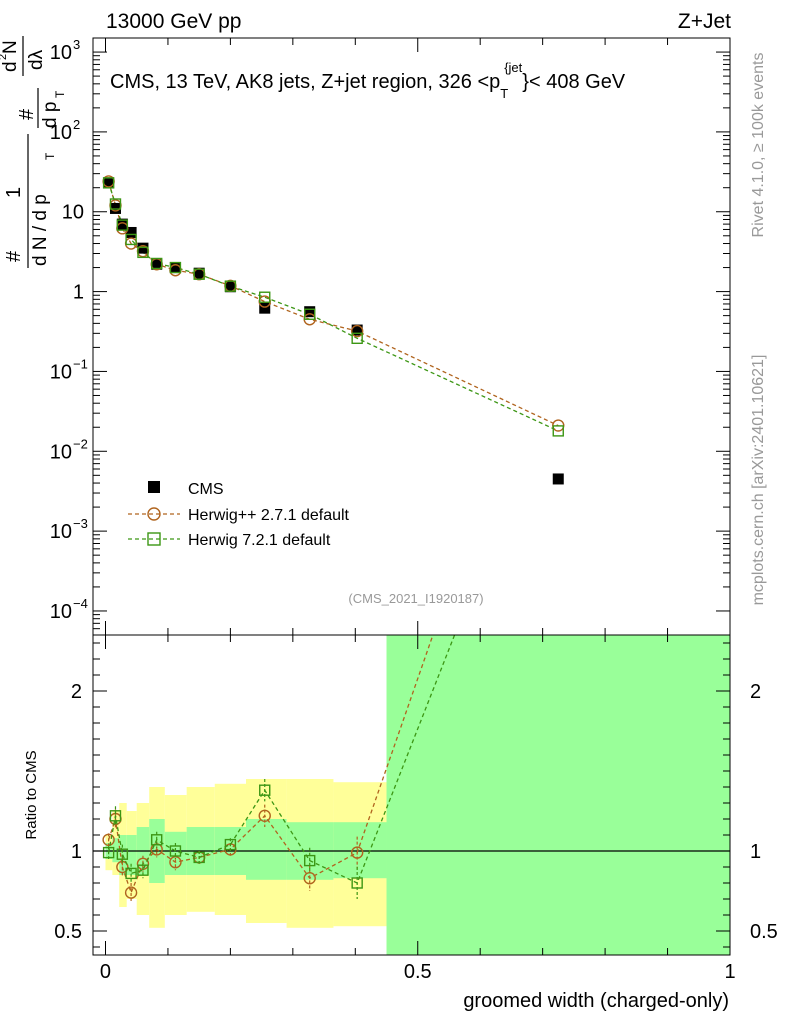 Image resolution: width=786 pixels, height=1024 pixels. I want to click on ratio-ytick-label-right: 2, so click(755, 692).